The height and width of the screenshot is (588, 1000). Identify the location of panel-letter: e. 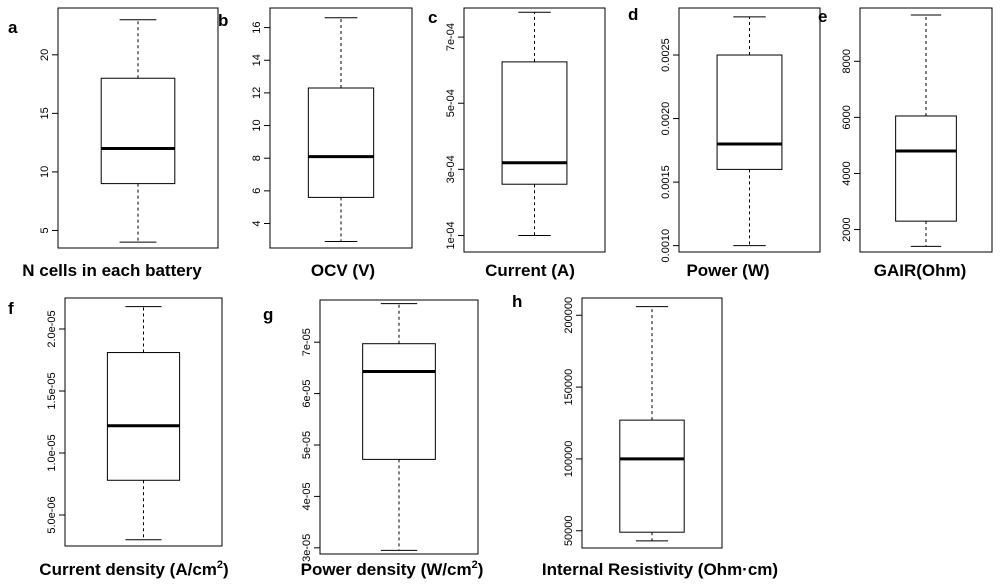
(822, 16).